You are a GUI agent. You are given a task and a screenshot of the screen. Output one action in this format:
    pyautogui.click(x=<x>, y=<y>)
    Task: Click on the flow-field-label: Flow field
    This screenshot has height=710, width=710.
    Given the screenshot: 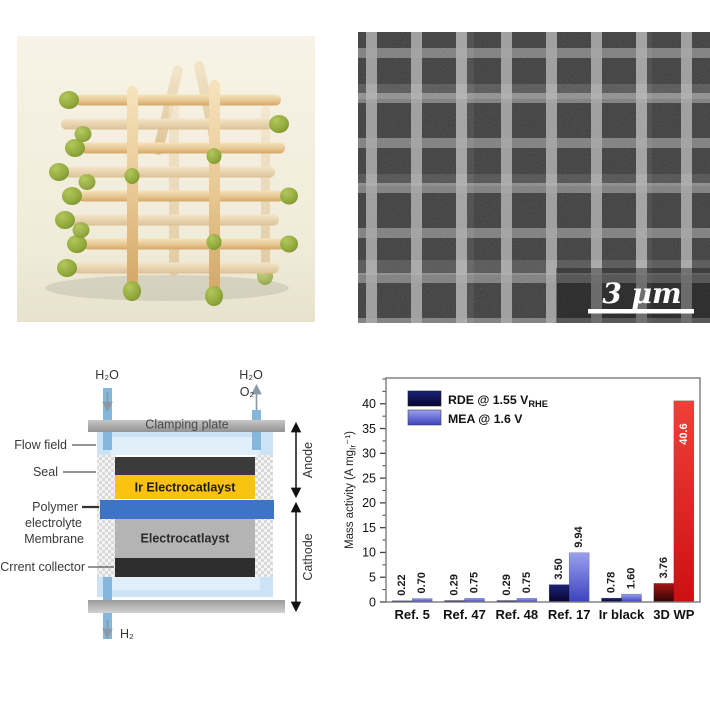 What is the action you would take?
    pyautogui.click(x=40, y=445)
    